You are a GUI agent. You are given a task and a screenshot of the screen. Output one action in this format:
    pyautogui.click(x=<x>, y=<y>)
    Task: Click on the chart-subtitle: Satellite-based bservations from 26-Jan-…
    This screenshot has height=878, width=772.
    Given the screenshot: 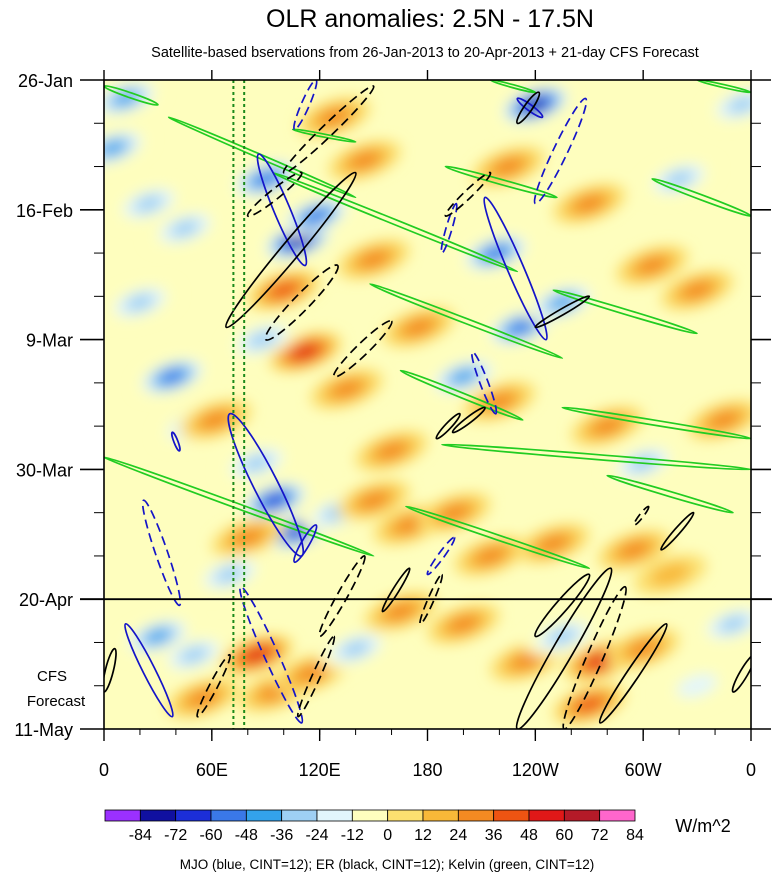 What is the action you would take?
    pyautogui.click(x=425, y=53)
    